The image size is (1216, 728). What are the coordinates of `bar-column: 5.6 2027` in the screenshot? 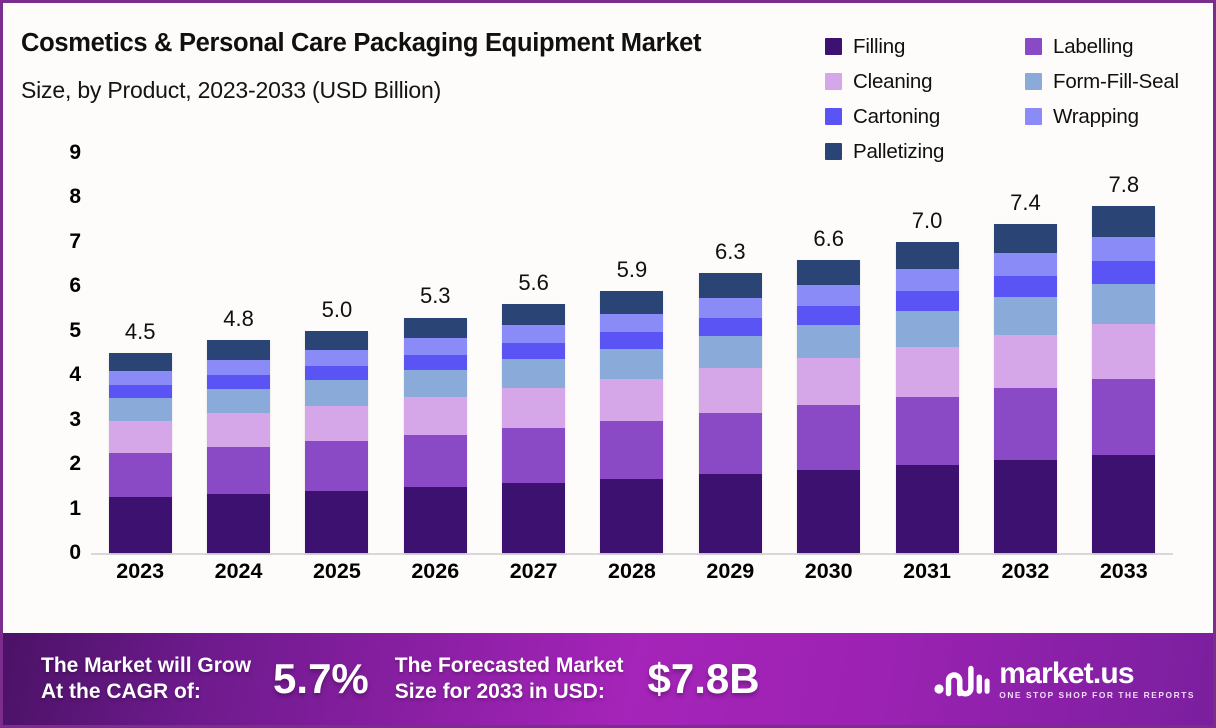 It's located at (533, 368).